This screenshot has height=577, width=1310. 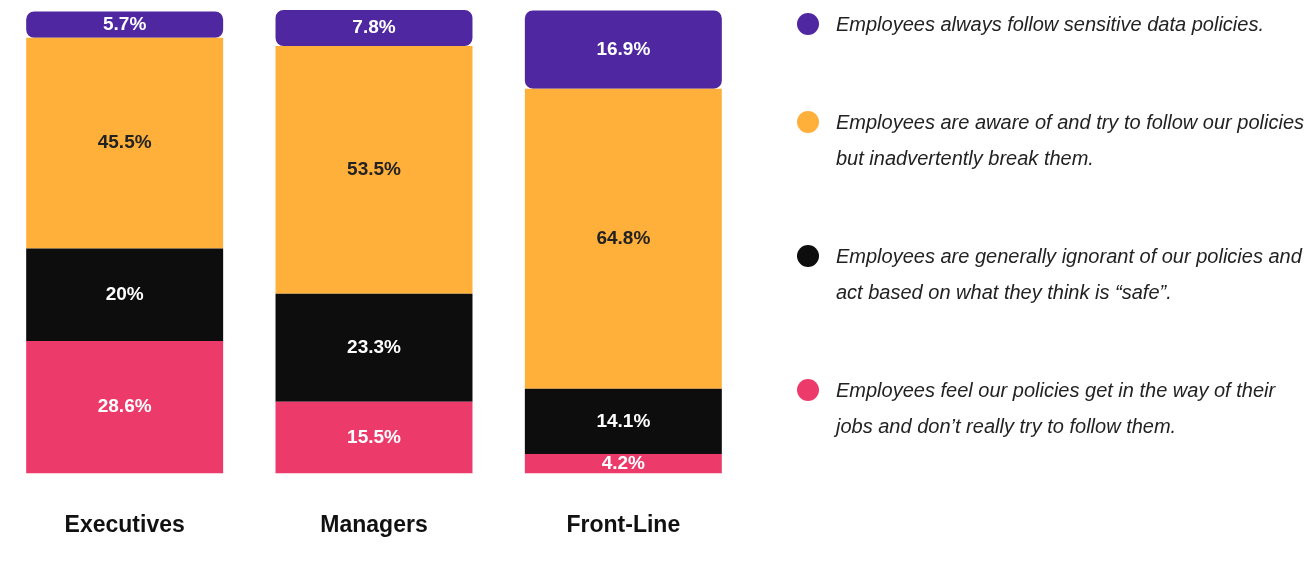 What do you see at coordinates (1050, 24) in the screenshot?
I see `legend-label: Employees always follow sensitive data policies.` at bounding box center [1050, 24].